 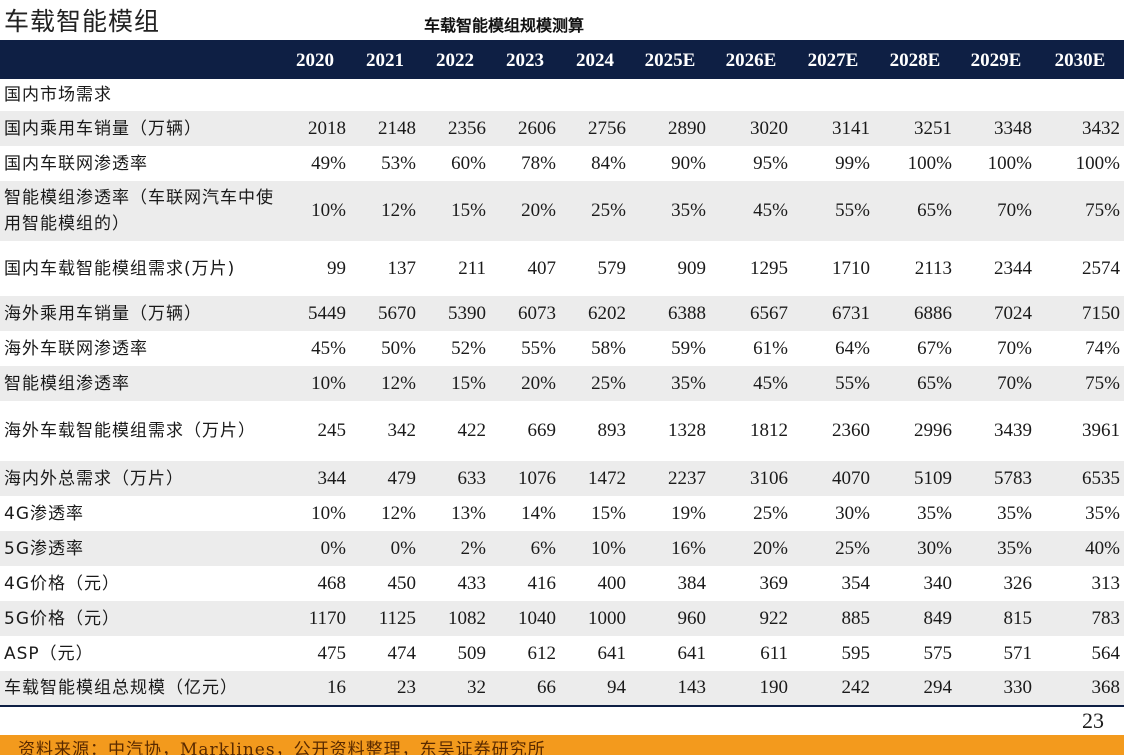 I want to click on table-cell: 612, so click(x=542, y=653).